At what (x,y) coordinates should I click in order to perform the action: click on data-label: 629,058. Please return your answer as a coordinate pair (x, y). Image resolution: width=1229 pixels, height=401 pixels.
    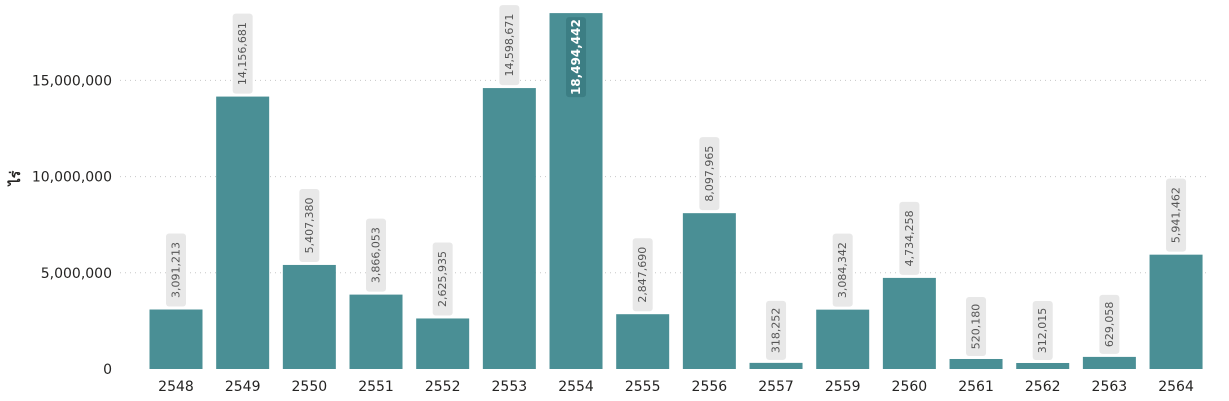
    Looking at the image, I should click on (1109, 325).